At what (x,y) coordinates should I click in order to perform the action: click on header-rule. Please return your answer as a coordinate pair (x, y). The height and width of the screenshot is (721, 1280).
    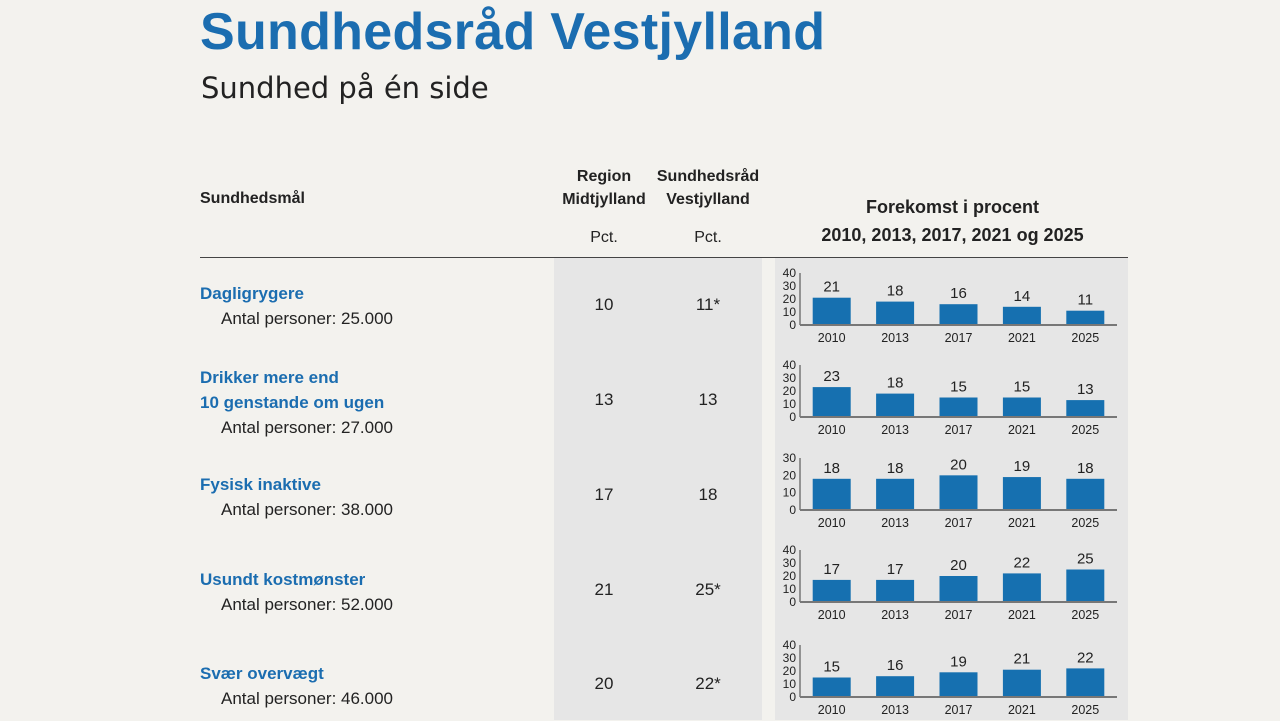
    Looking at the image, I should click on (664, 257).